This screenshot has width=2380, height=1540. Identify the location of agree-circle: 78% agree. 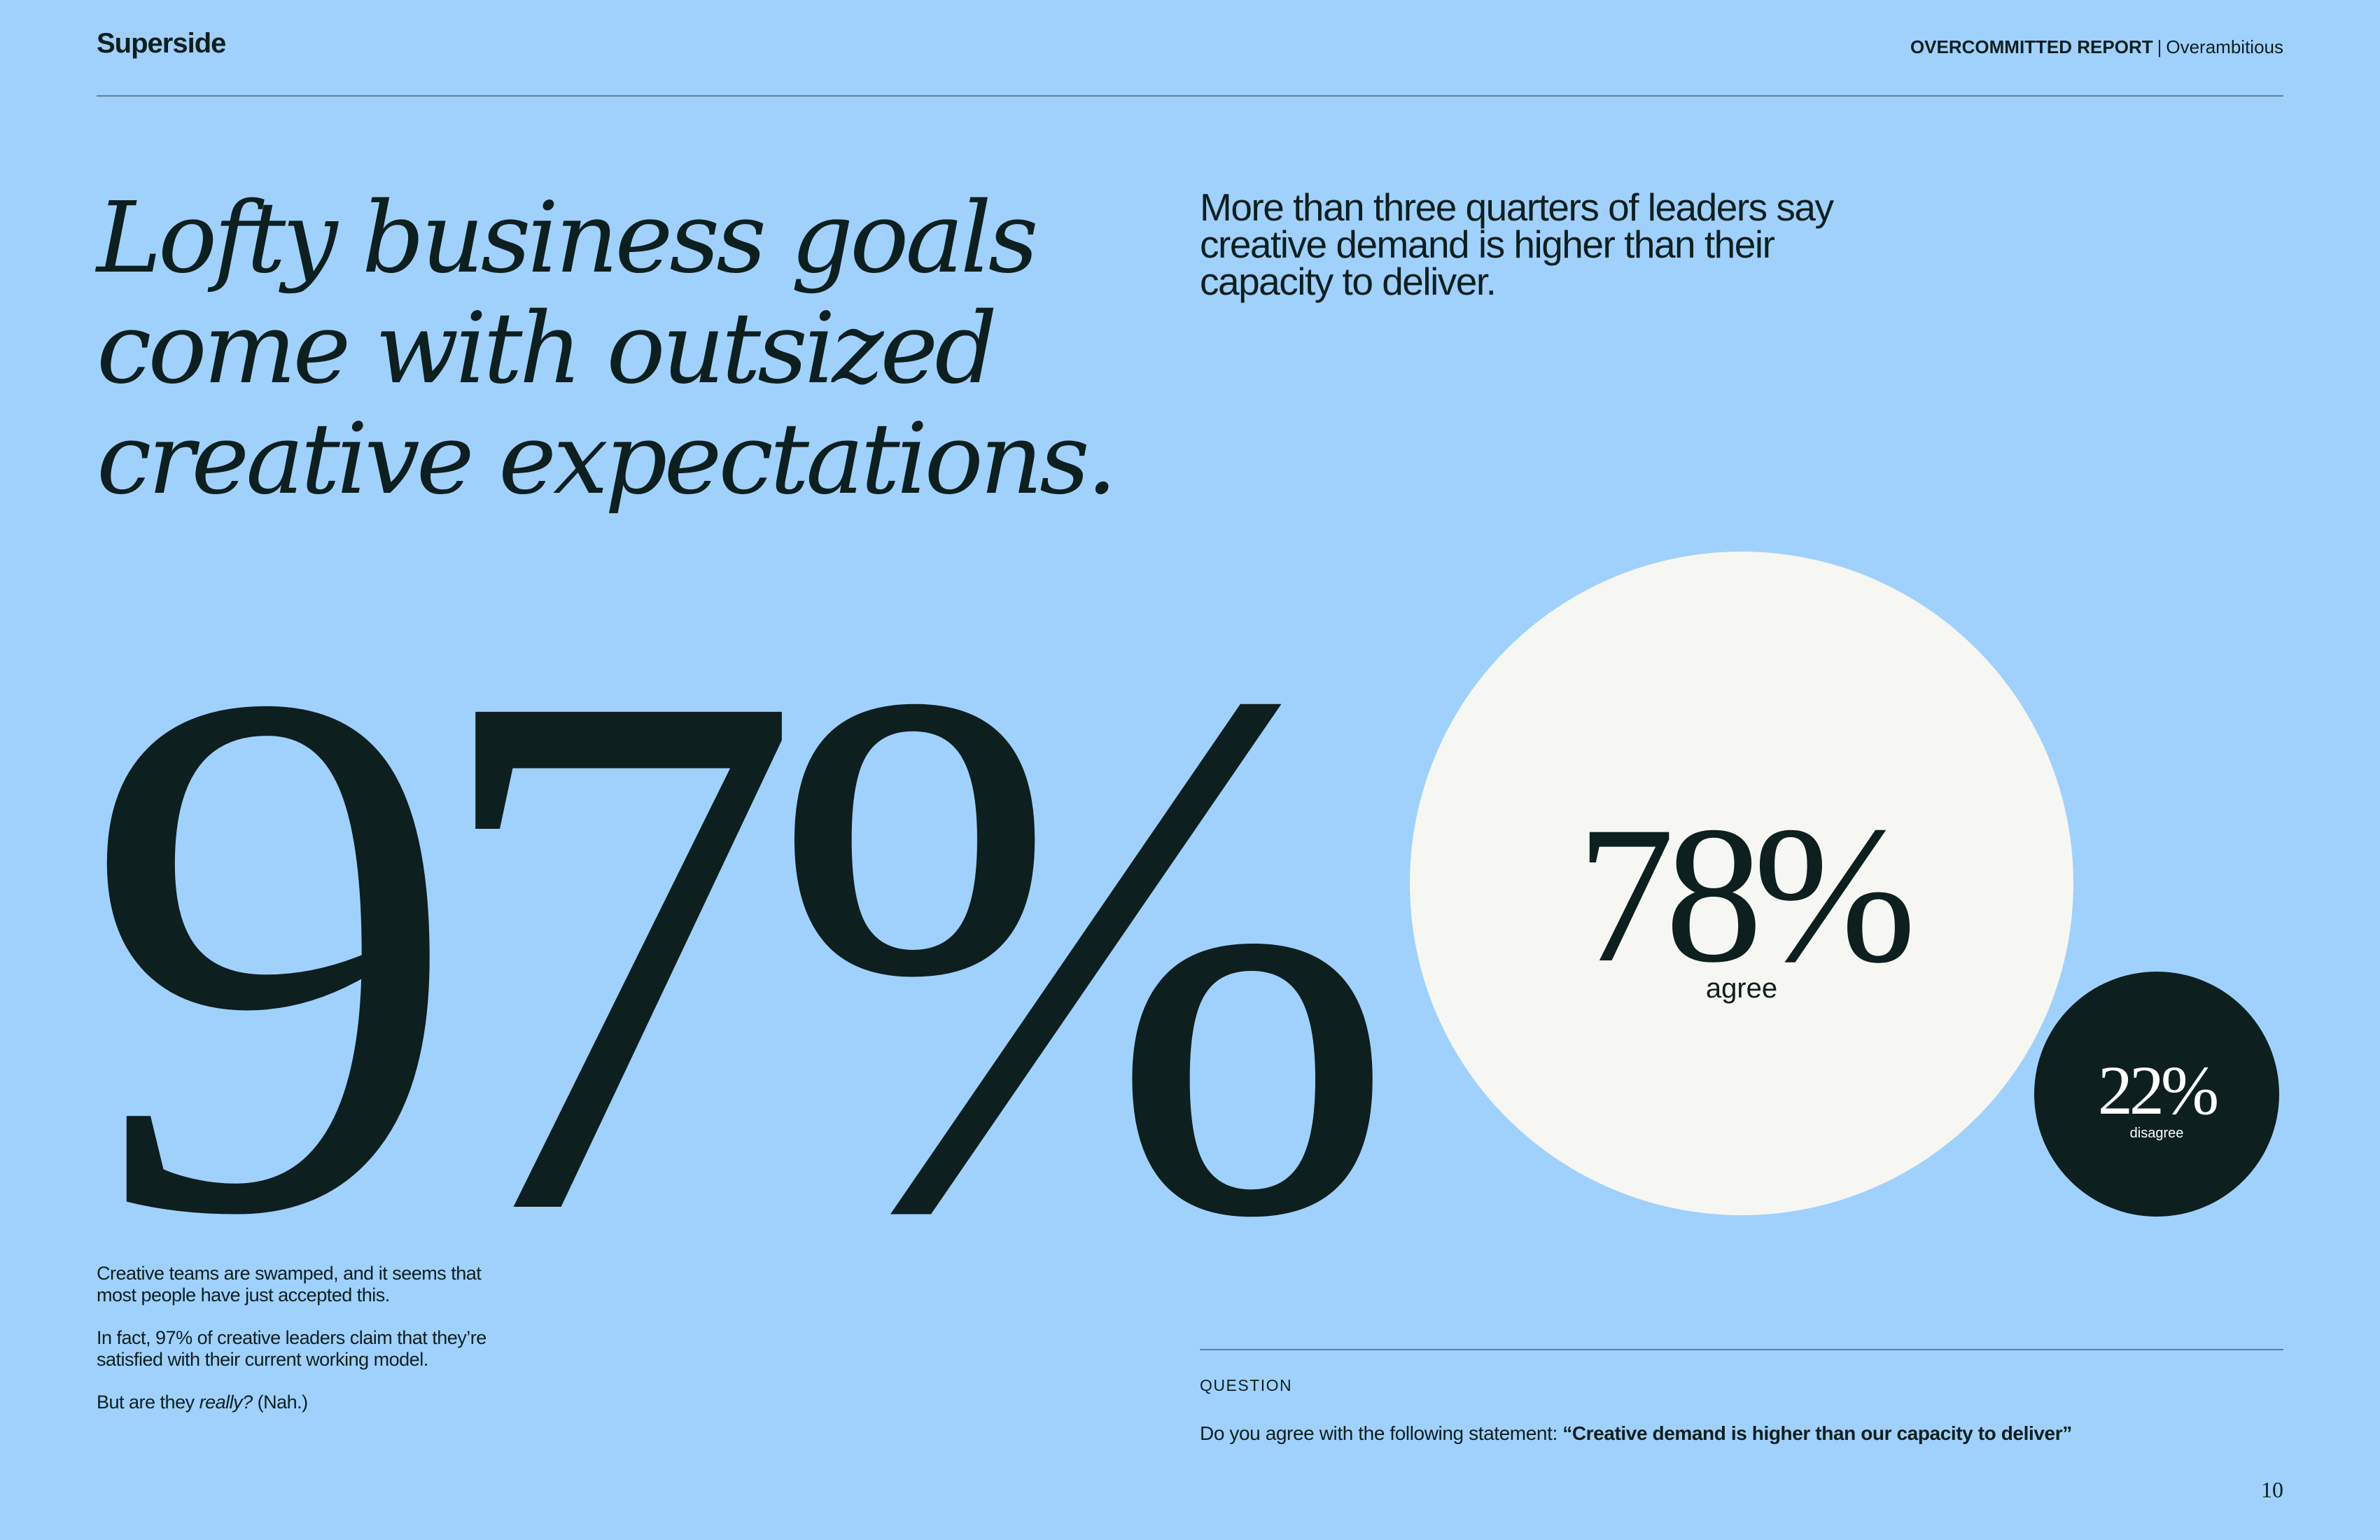
(1741, 883).